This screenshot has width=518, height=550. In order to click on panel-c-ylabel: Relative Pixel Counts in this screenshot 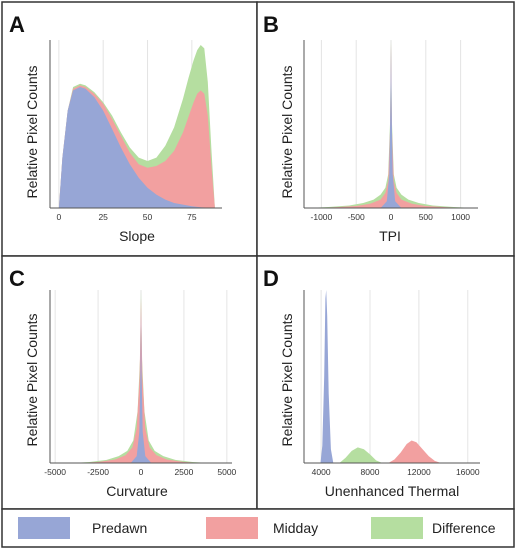, I will do `click(32, 379)`.